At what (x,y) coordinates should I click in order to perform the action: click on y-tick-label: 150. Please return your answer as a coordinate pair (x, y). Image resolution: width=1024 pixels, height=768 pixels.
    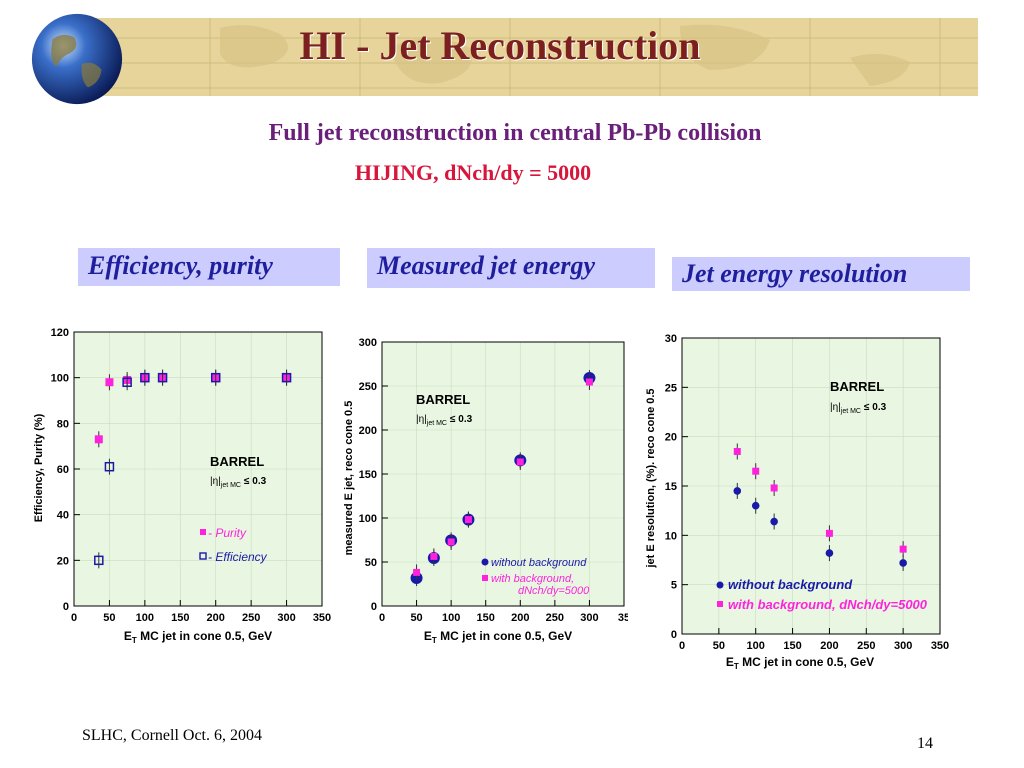
    Looking at the image, I should click on (368, 475).